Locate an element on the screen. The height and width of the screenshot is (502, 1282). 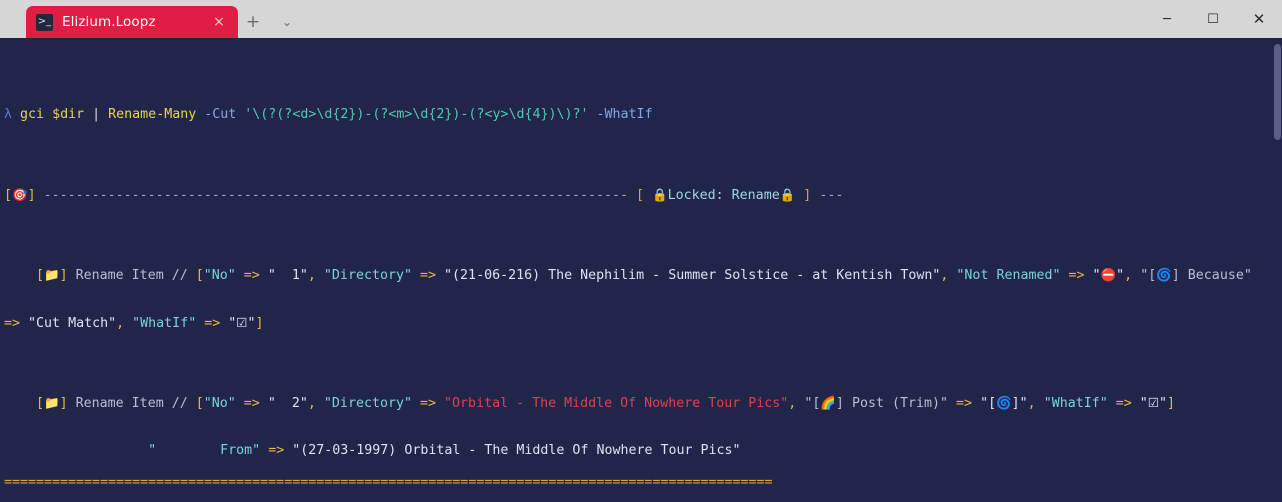
value-no: " 2" is located at coordinates (287, 403).